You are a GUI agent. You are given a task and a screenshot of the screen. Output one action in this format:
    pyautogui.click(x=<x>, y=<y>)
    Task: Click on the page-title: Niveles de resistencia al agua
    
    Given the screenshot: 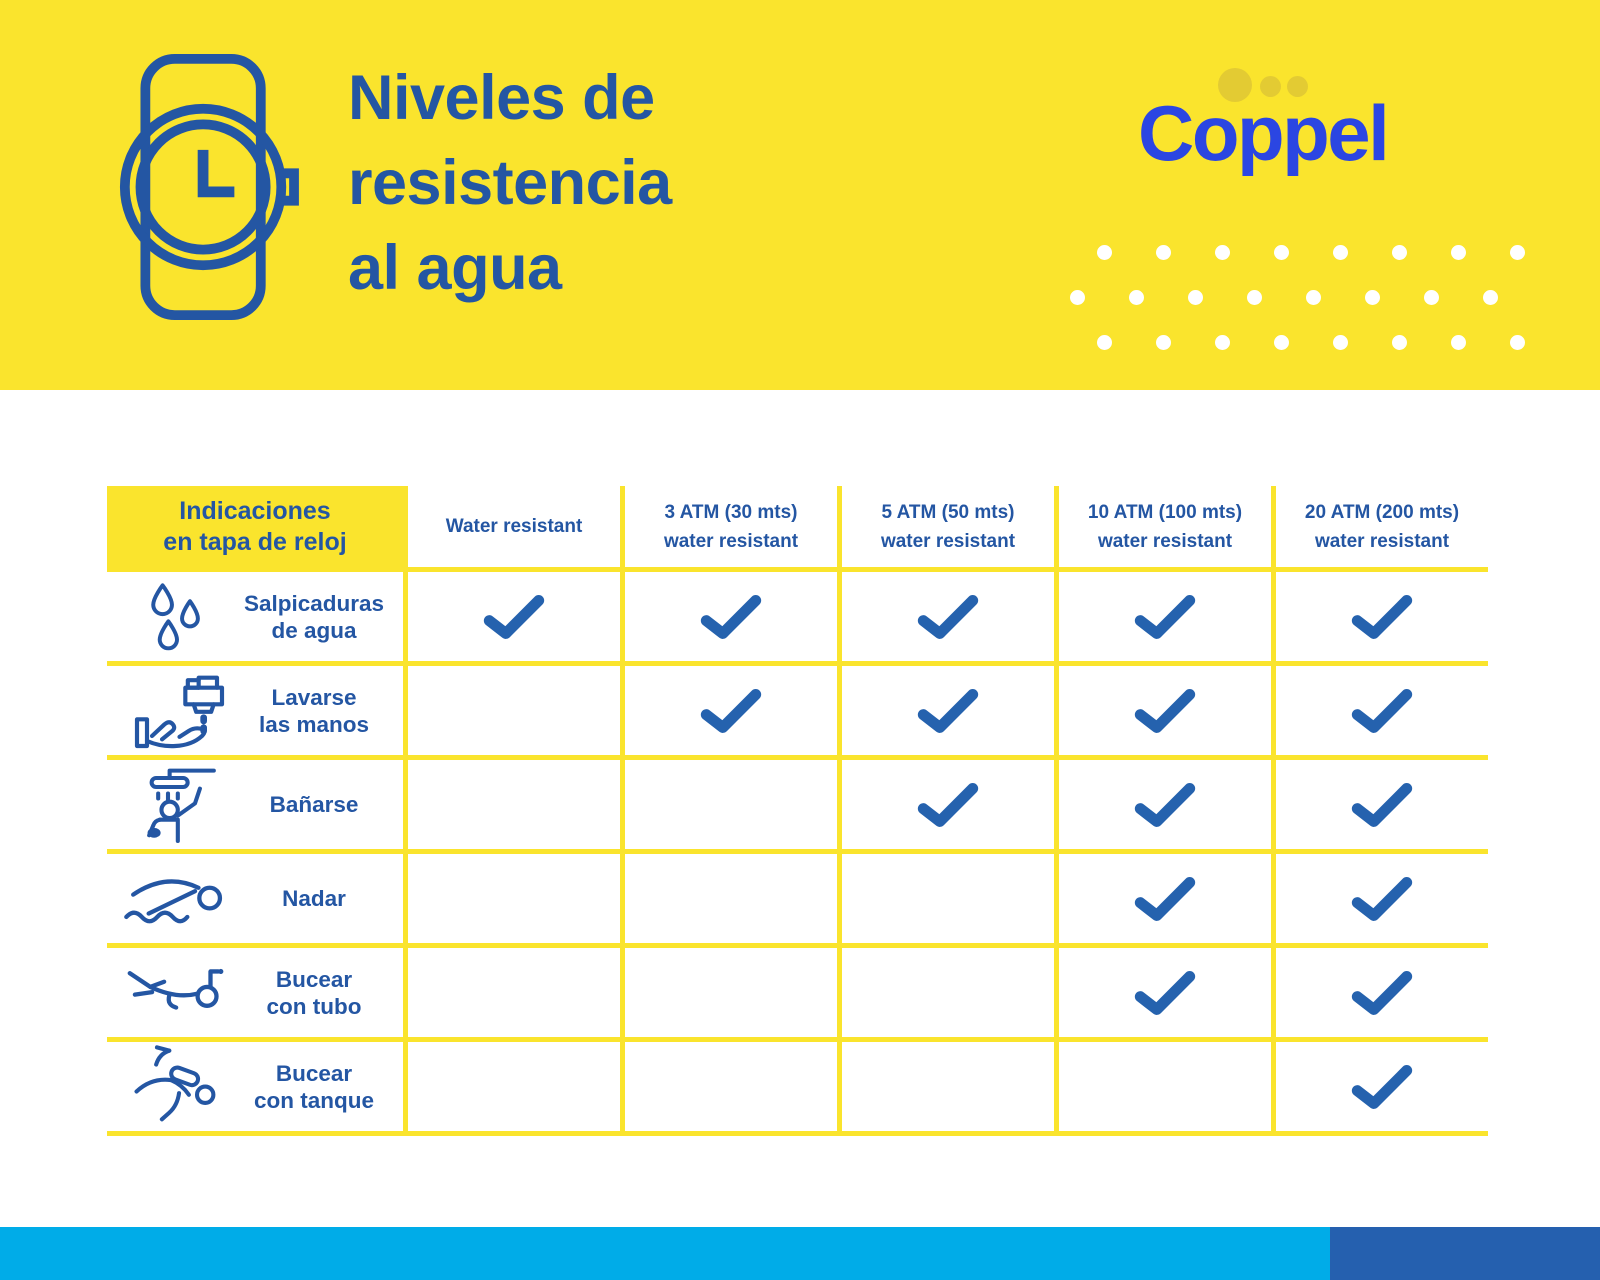 What is the action you would take?
    pyautogui.click(x=510, y=183)
    